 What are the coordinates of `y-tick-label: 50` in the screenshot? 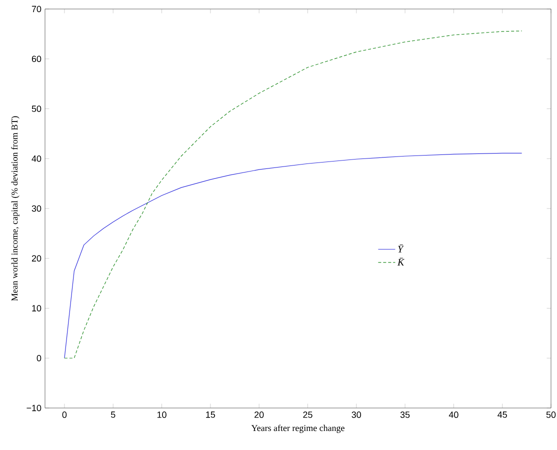 It's located at (37, 109).